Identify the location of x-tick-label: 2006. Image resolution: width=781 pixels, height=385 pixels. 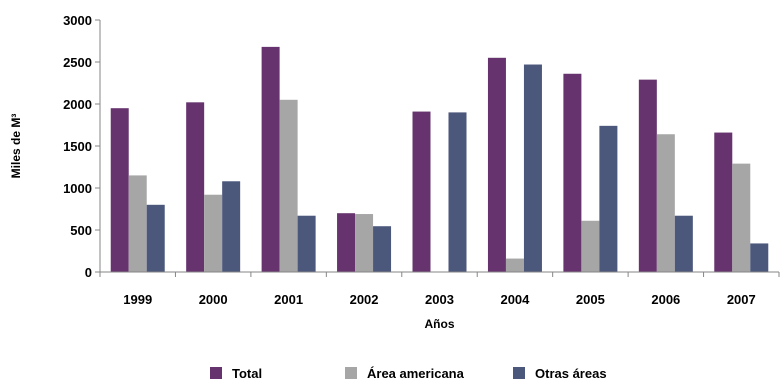
(665, 299).